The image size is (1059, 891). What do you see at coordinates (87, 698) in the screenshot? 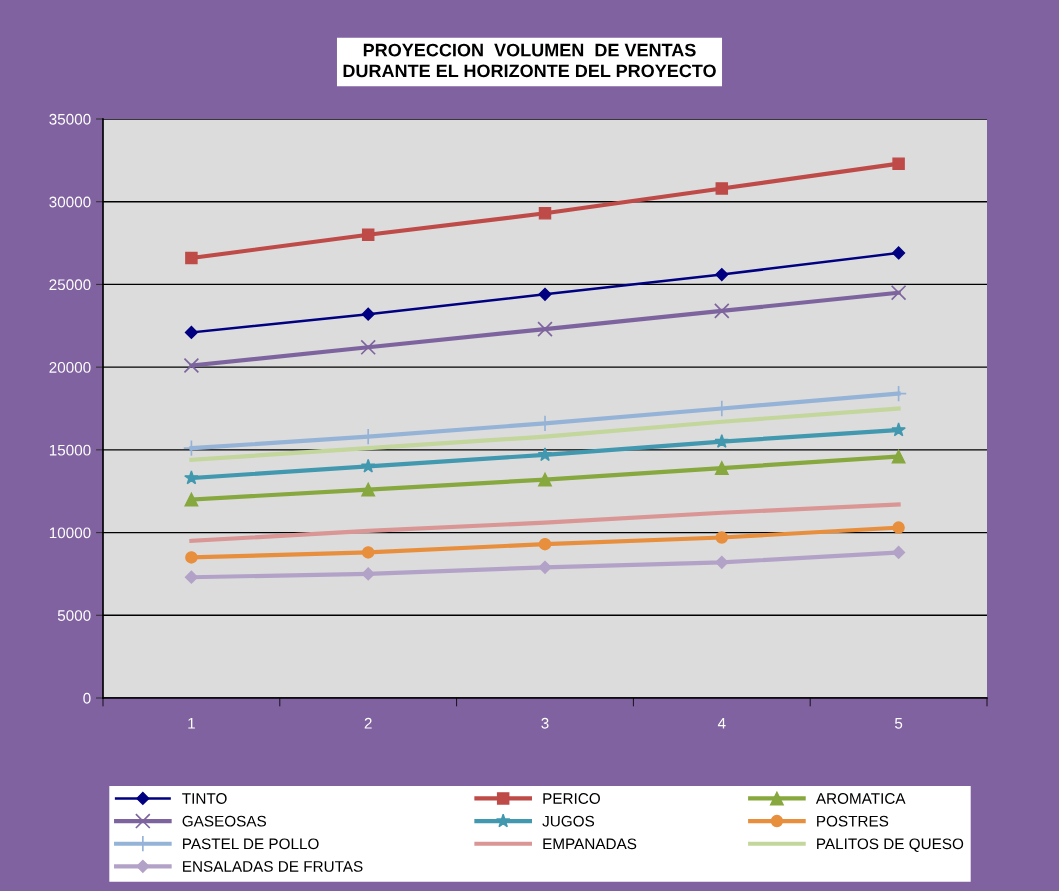
I see `y-tick-label: 0` at bounding box center [87, 698].